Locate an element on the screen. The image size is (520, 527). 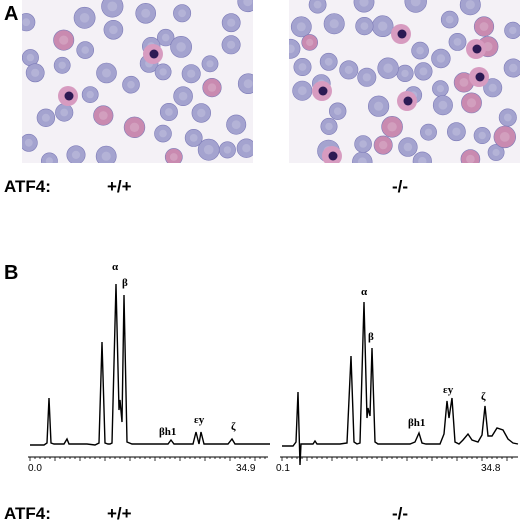
peak-label-alpha-wildtype: α is located at coordinates (115, 267).